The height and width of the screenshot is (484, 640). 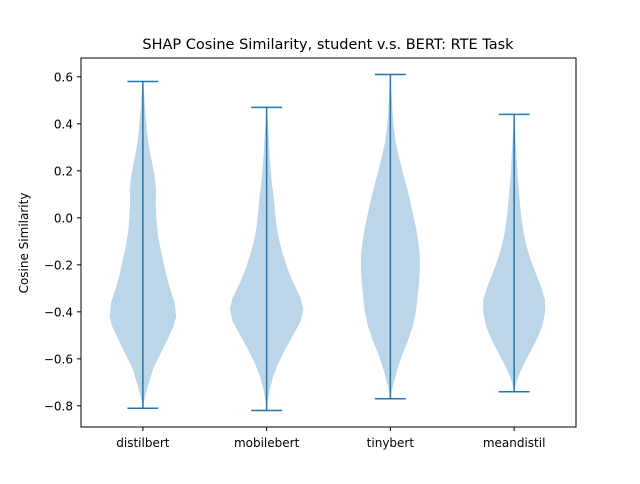 I want to click on y-tick-label: 0.6, so click(x=63, y=77).